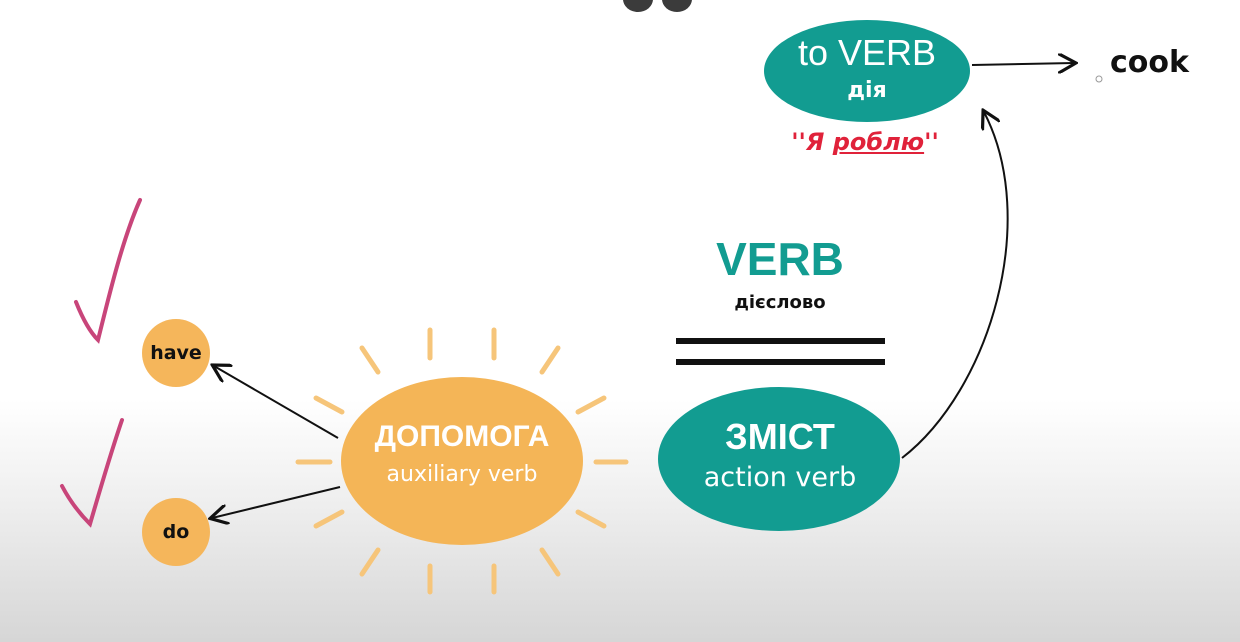 This screenshot has width=1240, height=642. I want to click on helper-title: ДОПОМОГА, so click(462, 436).